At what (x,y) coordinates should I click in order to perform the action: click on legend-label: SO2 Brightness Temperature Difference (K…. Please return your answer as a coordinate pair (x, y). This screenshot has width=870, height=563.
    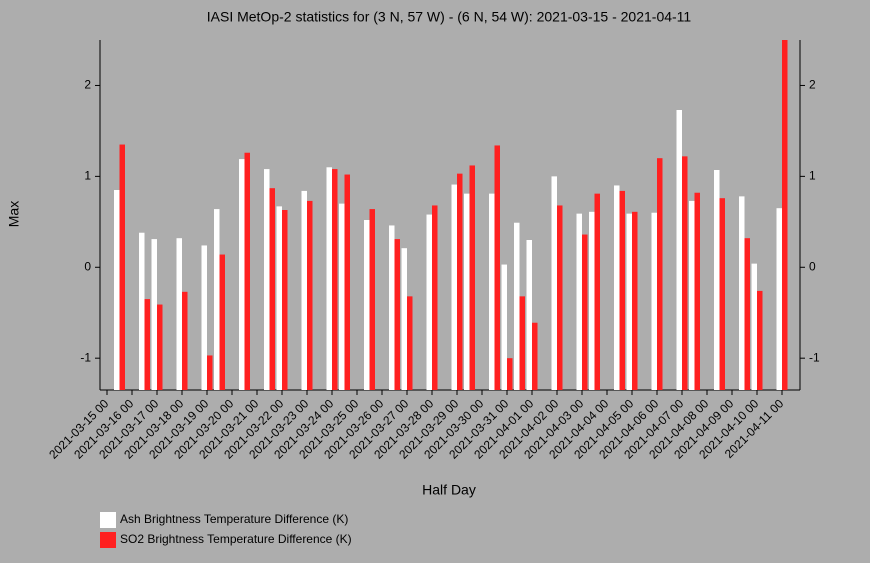
    Looking at the image, I should click on (236, 539).